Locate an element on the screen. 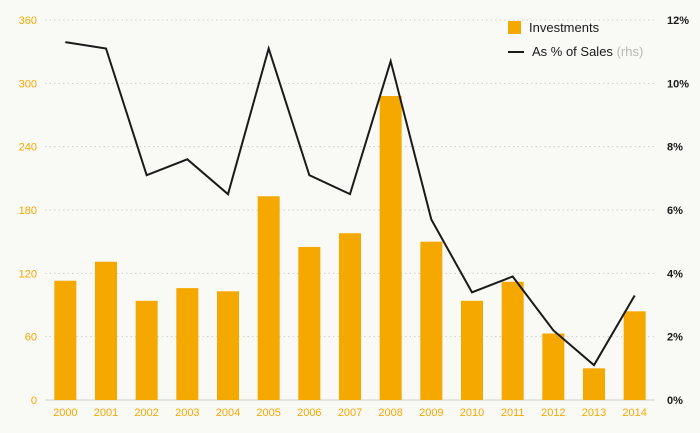  x-axis-label-2013: 2013 is located at coordinates (594, 413).